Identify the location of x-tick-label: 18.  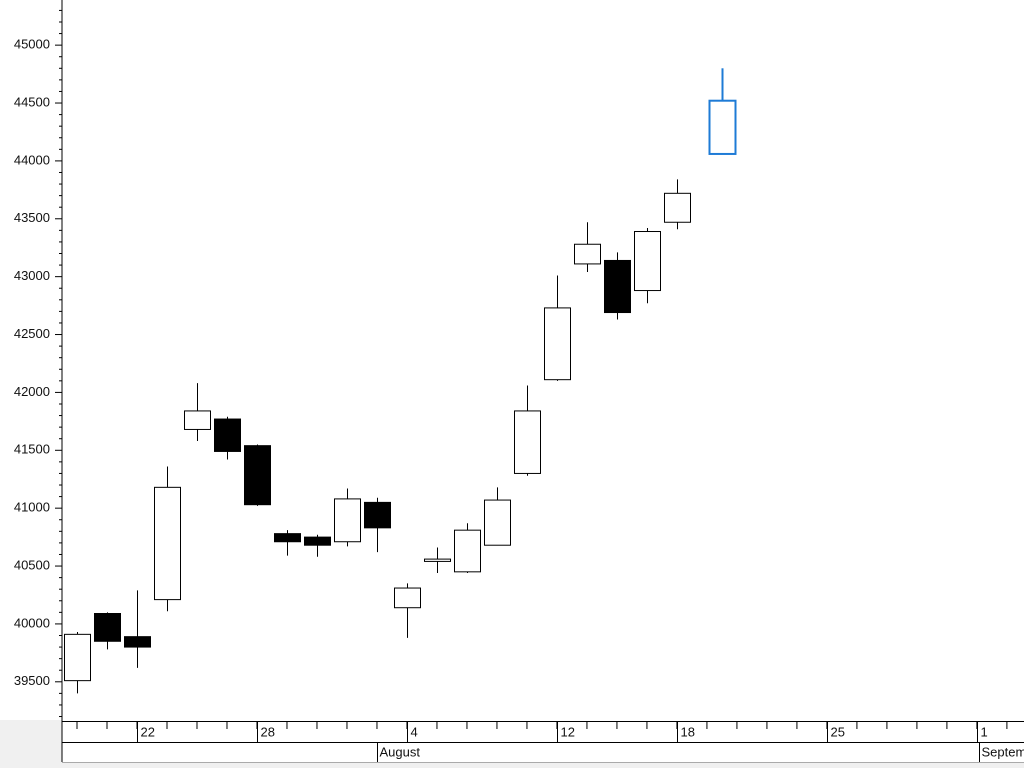
(688, 731).